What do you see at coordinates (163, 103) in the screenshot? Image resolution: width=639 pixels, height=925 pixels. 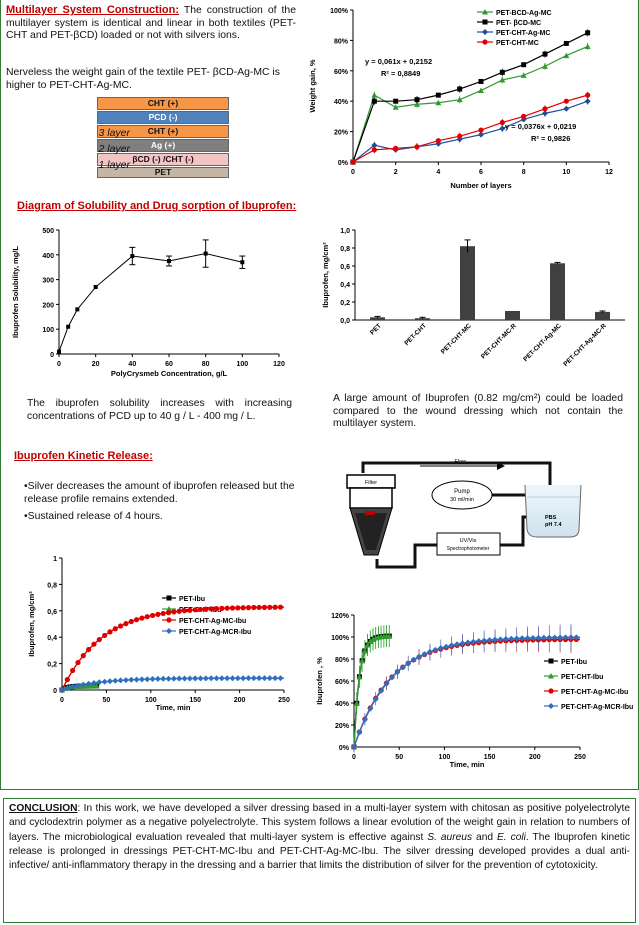 I see `stack-layer-cht: CHT (+)` at bounding box center [163, 103].